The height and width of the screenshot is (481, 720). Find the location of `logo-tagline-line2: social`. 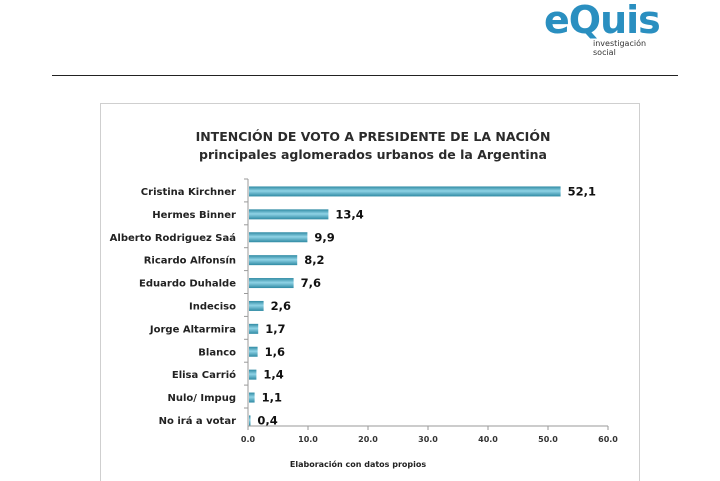

logo-tagline-line2: social is located at coordinates (604, 52).